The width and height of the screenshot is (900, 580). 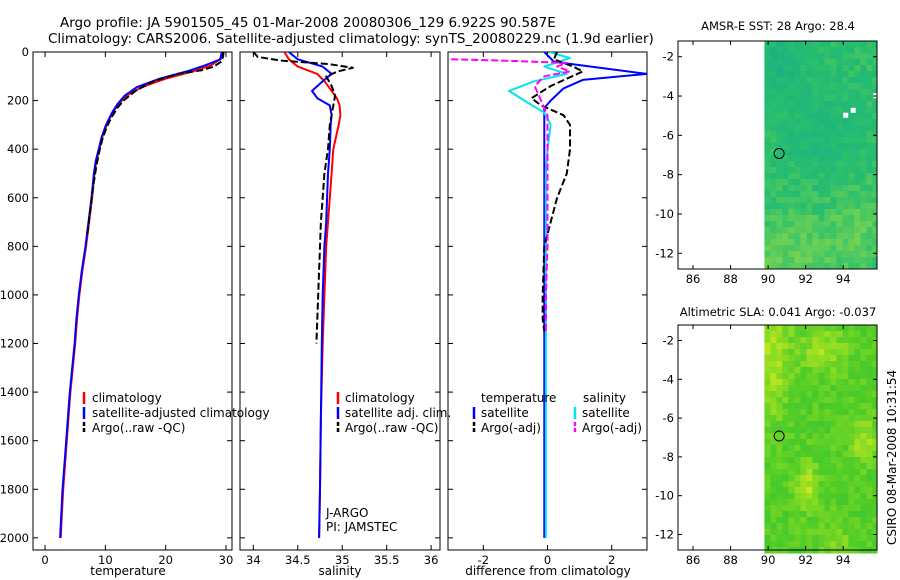 What do you see at coordinates (778, 312) in the screenshot?
I see `sla-map-title: Altimetric SLA: 0.041 Argo: -0.037` at bounding box center [778, 312].